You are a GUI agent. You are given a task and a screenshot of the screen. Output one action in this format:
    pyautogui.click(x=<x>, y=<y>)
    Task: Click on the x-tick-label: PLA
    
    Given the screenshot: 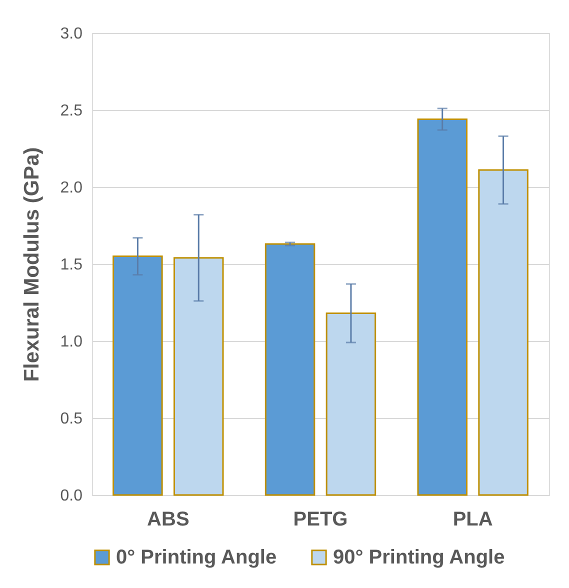 What is the action you would take?
    pyautogui.click(x=472, y=519)
    